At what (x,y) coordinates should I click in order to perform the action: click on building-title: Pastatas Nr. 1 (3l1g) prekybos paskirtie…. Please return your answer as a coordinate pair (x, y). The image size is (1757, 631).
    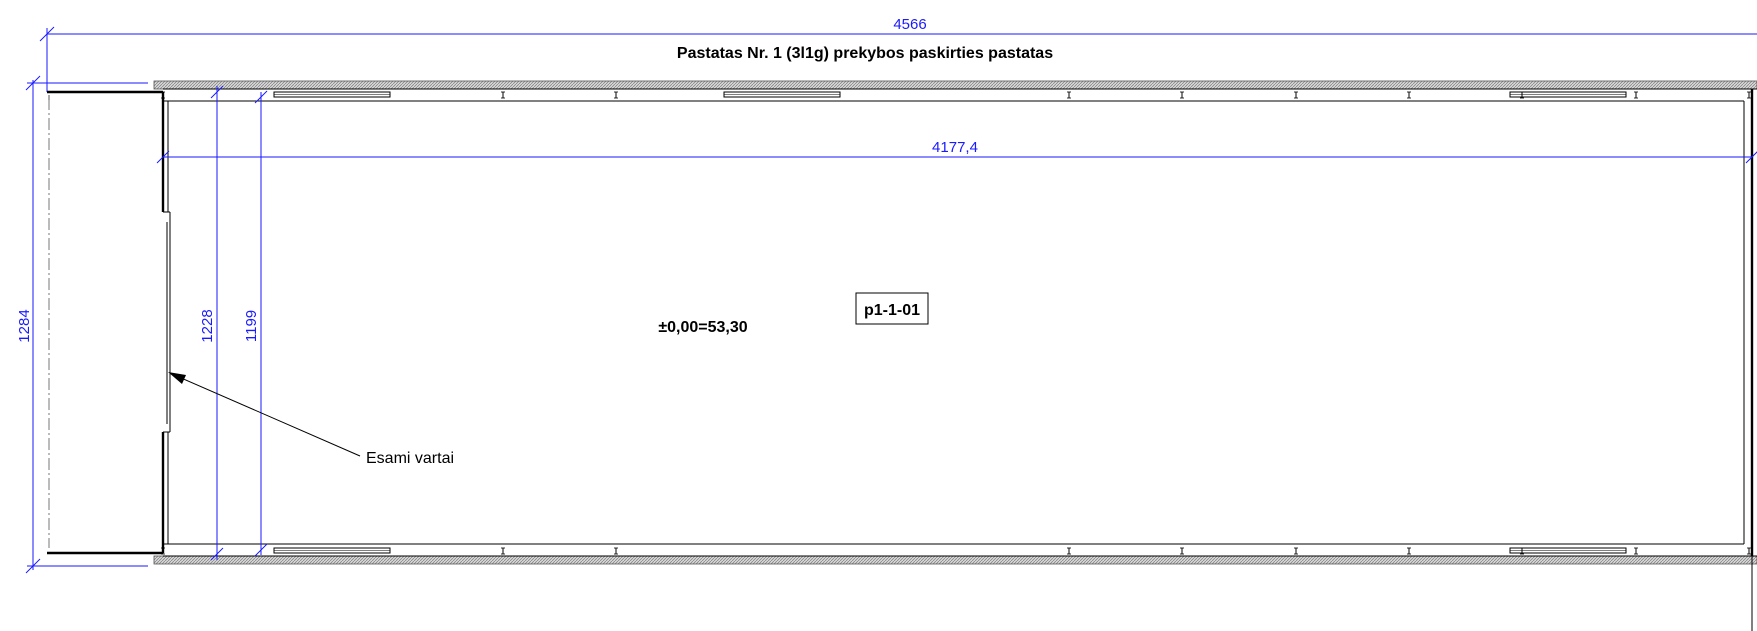
    Looking at the image, I should click on (865, 53).